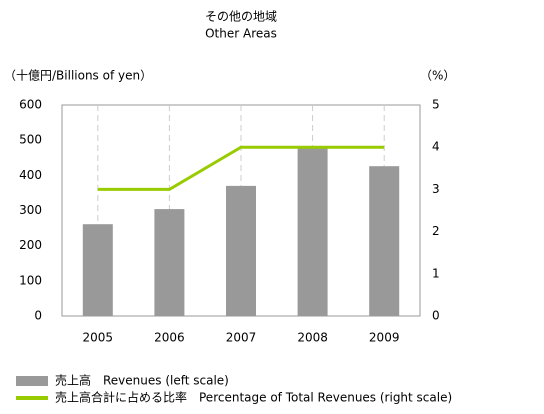 This screenshot has width=544, height=414. What do you see at coordinates (30, 175) in the screenshot?
I see `y-tick-label: 400` at bounding box center [30, 175].